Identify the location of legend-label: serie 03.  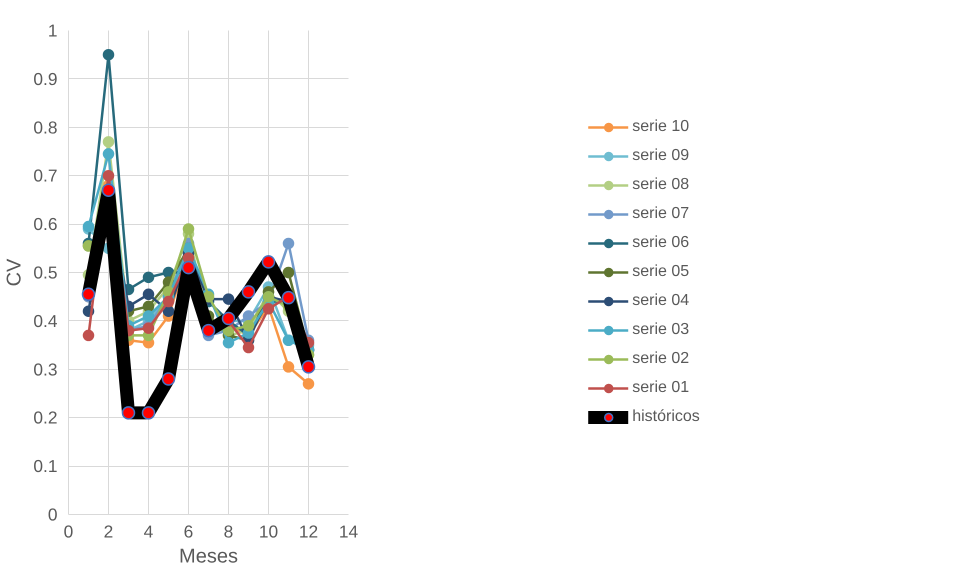
(661, 330).